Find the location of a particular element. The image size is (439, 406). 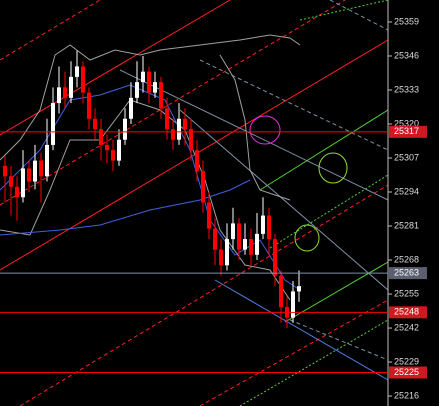

y-tick-label: 25346 is located at coordinates (406, 55).